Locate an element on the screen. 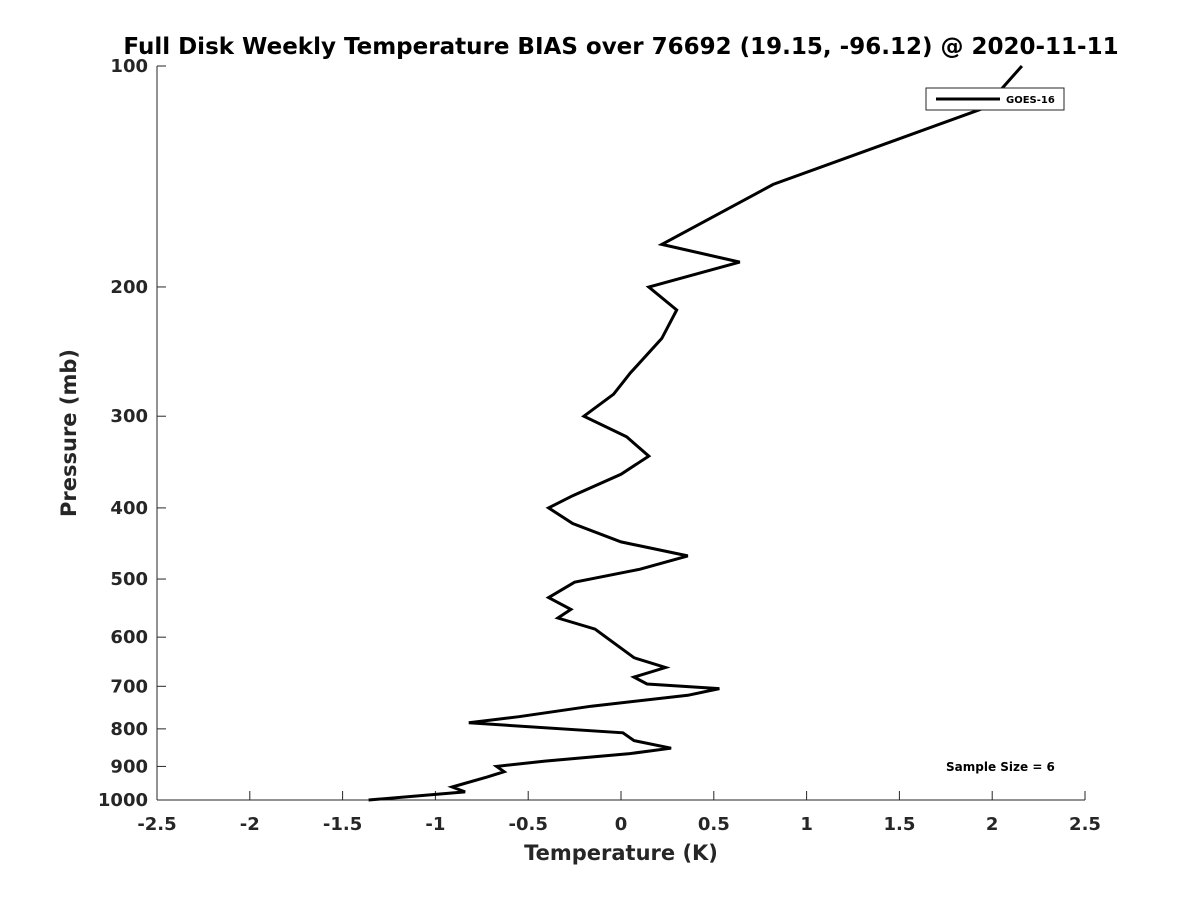 This screenshot has width=1200, height=900. legend-entry-label: GOES-16 is located at coordinates (1030, 100).